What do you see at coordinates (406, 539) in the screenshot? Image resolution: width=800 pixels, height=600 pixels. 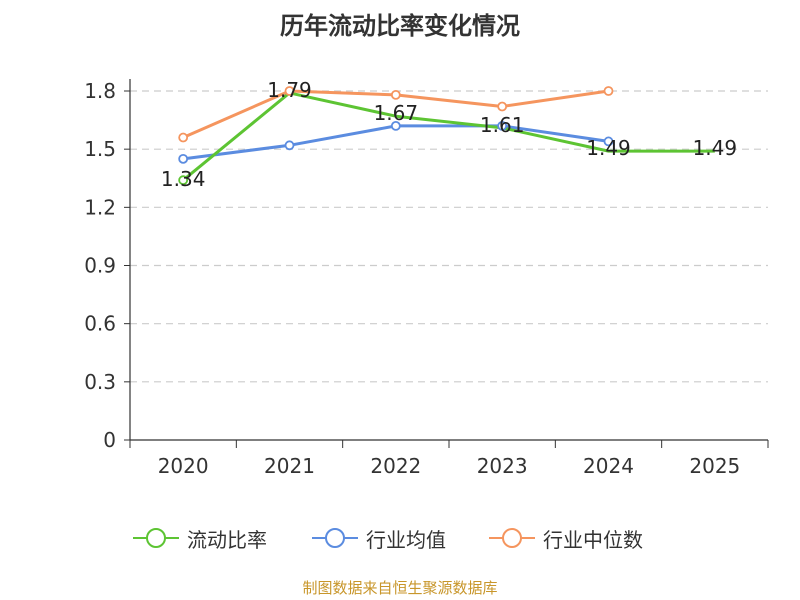 I see `legend-label-industry-mean: 行业均值` at bounding box center [406, 539].